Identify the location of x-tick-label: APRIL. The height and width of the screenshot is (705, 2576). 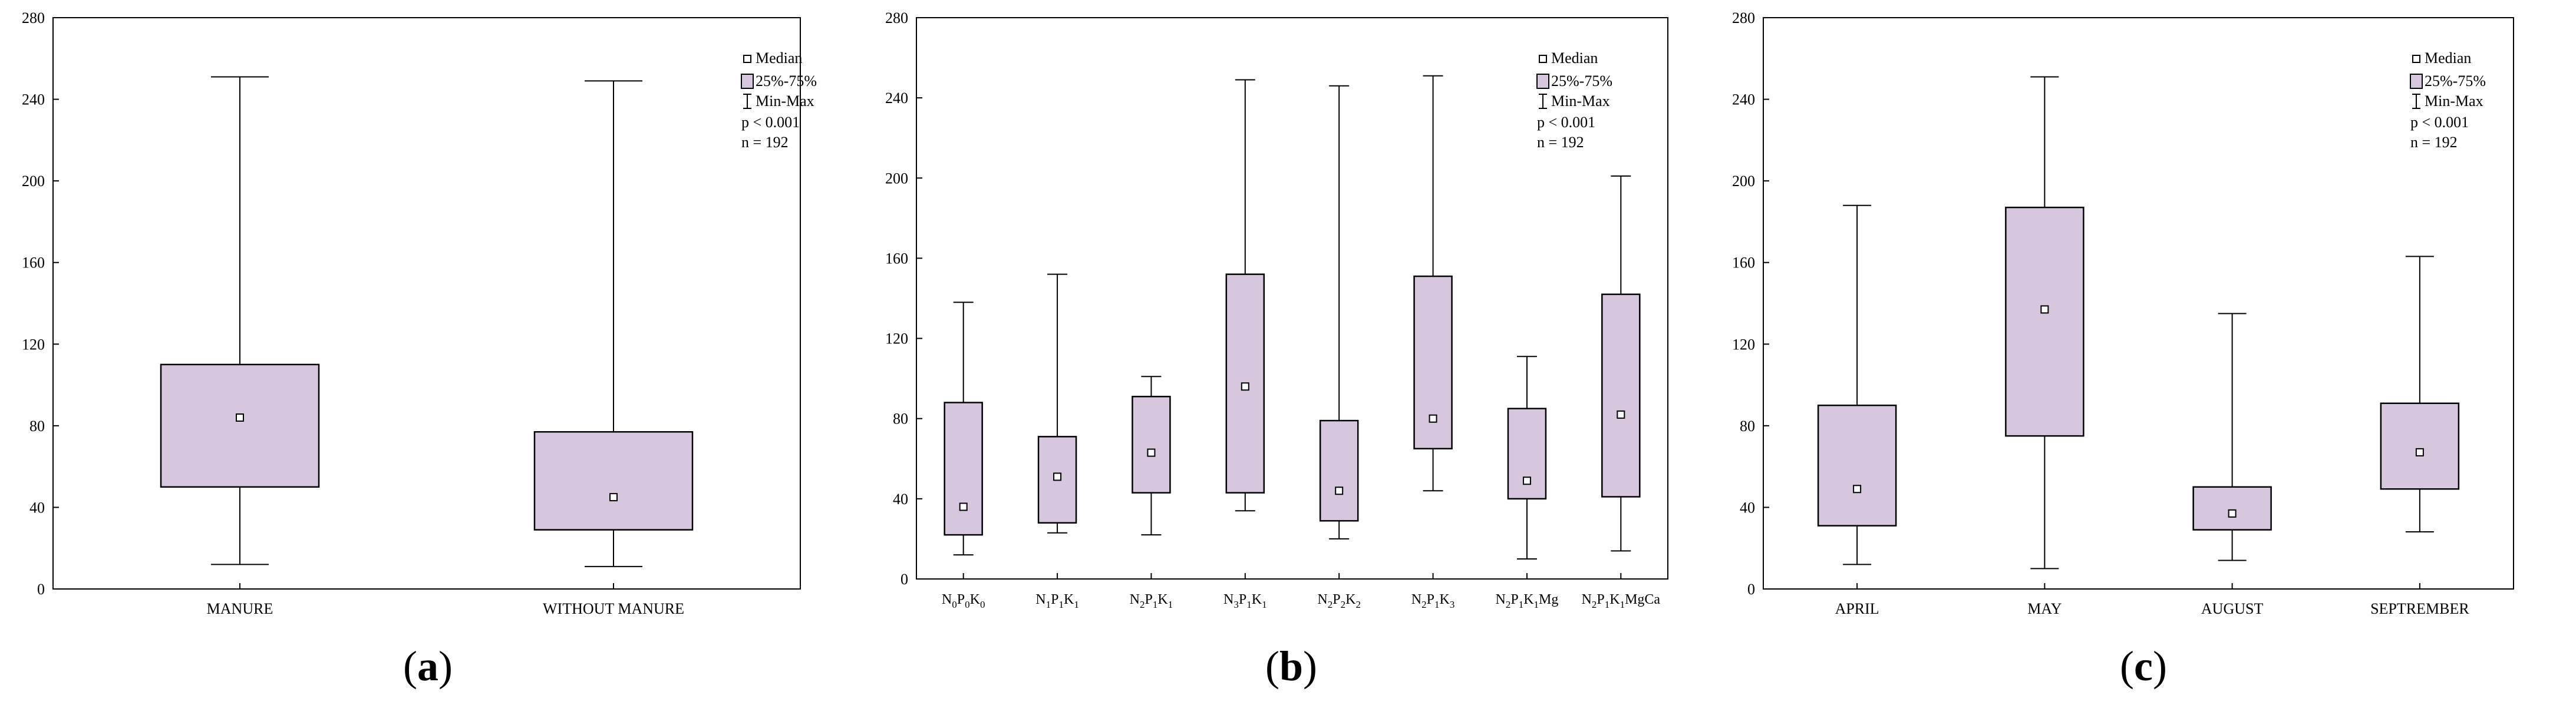
(1857, 608).